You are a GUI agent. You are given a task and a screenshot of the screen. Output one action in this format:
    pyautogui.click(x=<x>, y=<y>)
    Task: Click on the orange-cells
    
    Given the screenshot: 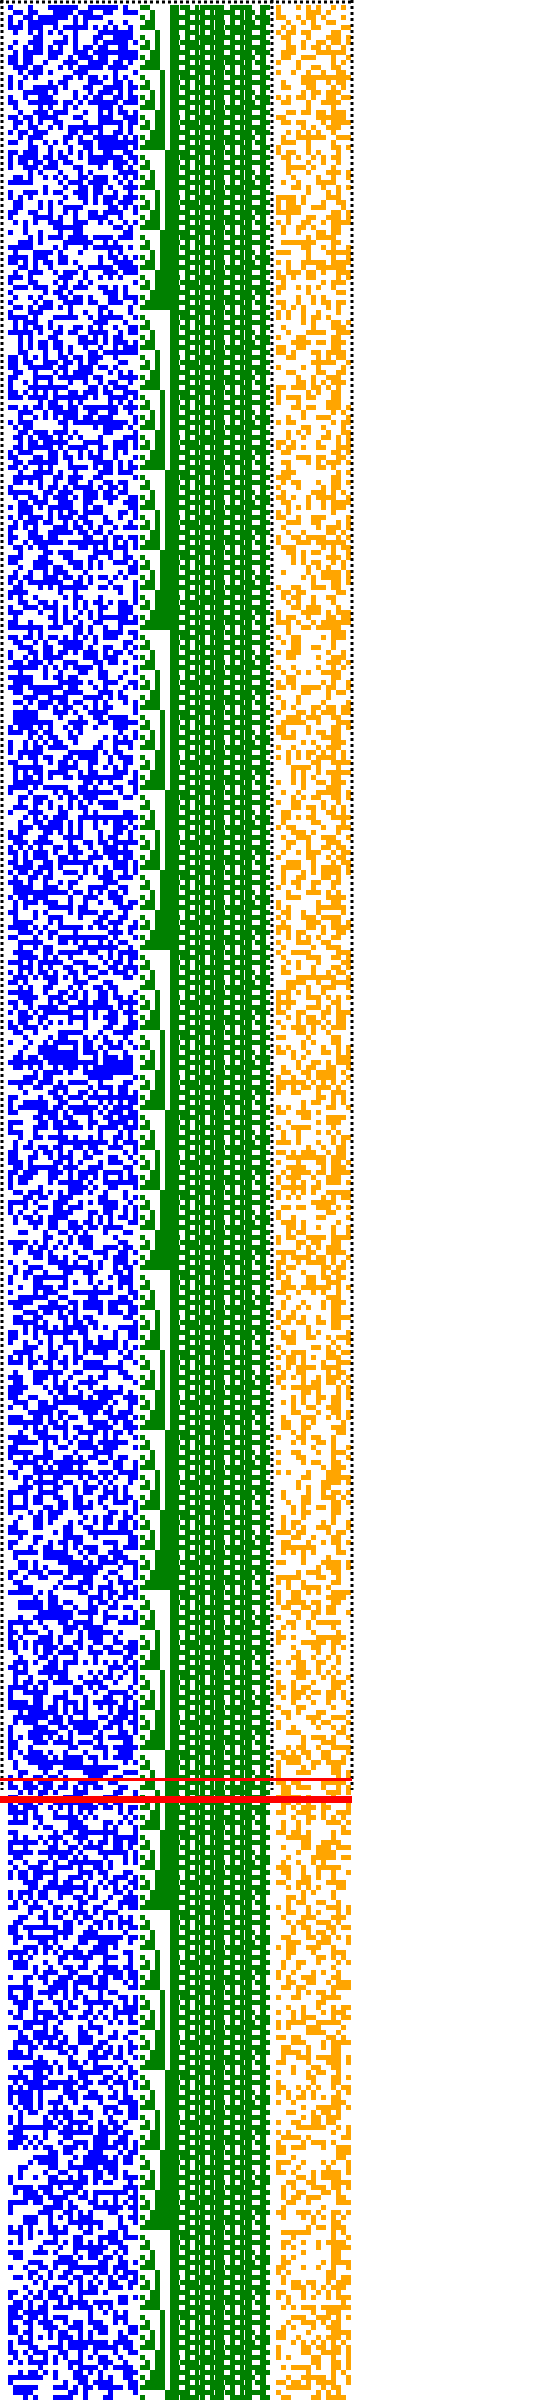 What is the action you would take?
    pyautogui.click(x=313, y=1202)
    